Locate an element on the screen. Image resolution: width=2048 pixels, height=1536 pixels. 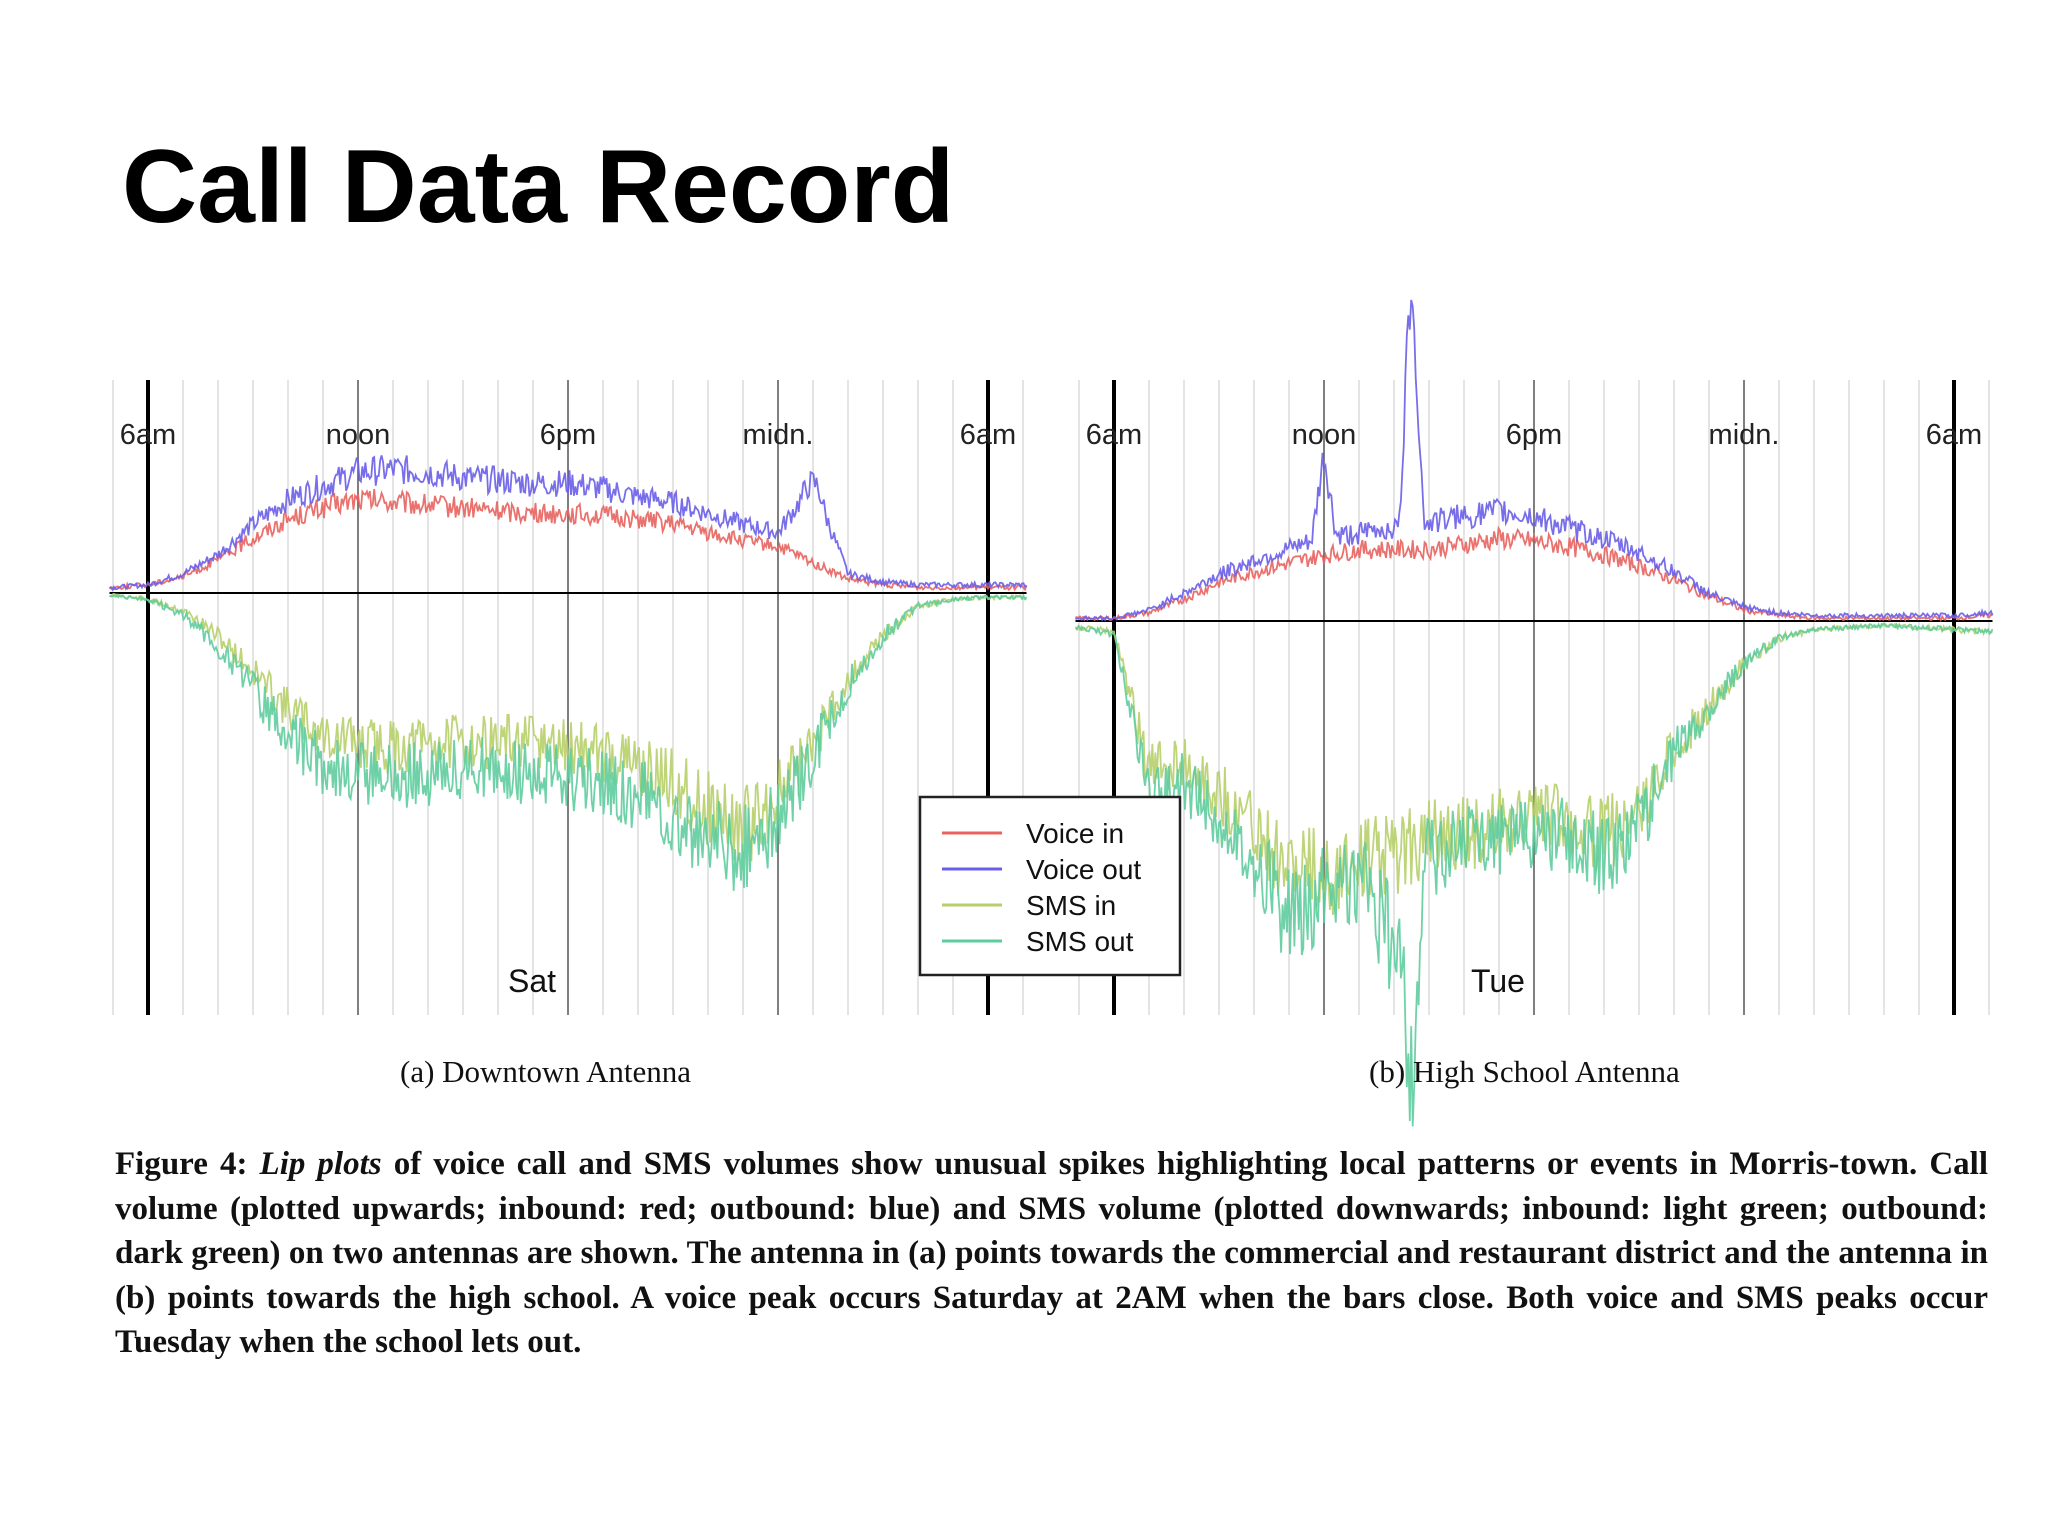
legend-label: SMS out is located at coordinates (1080, 941).